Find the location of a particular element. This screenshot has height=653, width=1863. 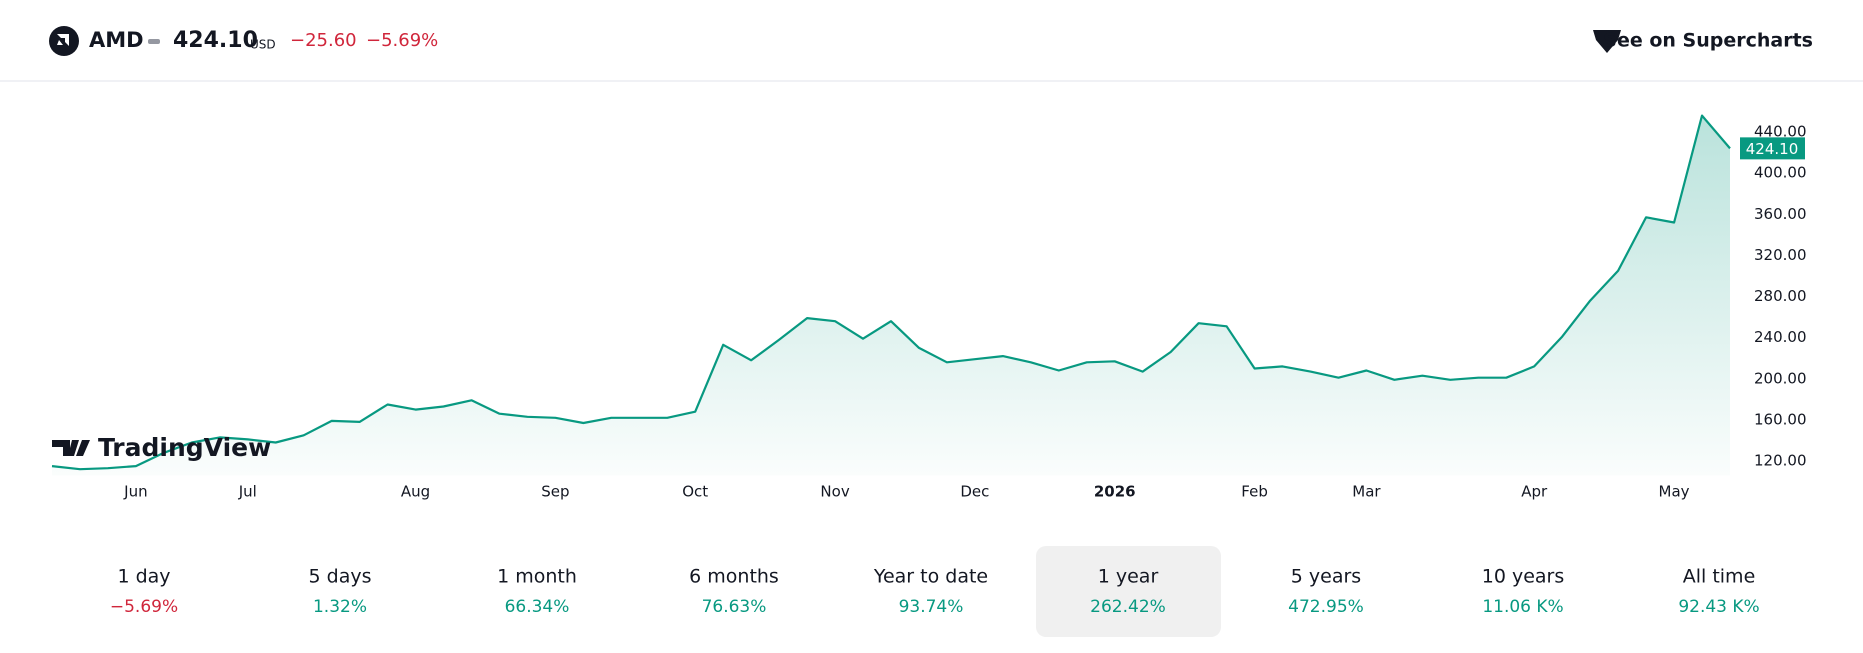

y-tick-label: 240.00 is located at coordinates (1780, 337).